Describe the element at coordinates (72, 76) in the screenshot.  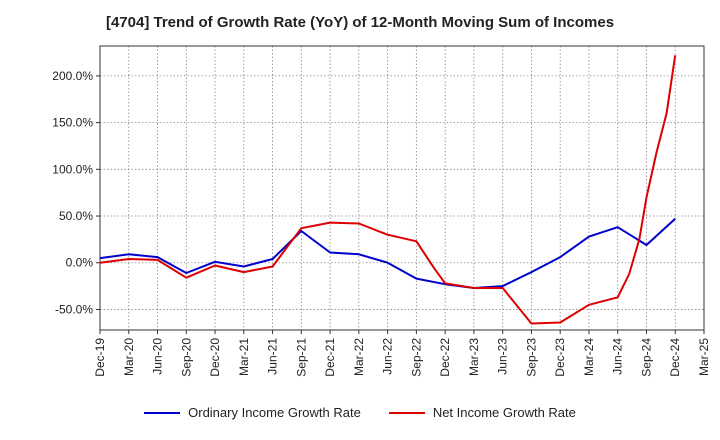
I see `y-tick-label: 200.0%` at that location.